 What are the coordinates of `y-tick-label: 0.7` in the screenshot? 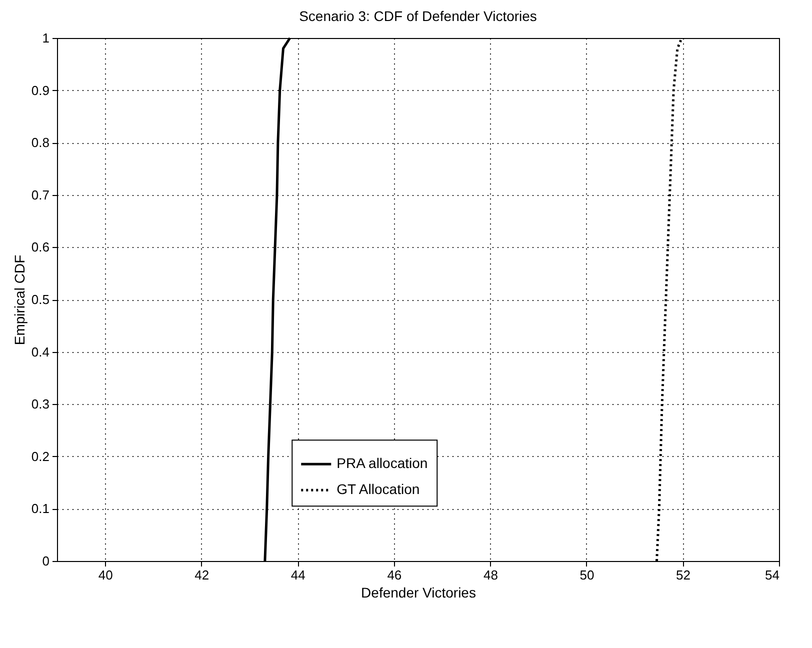 It's located at (40, 194).